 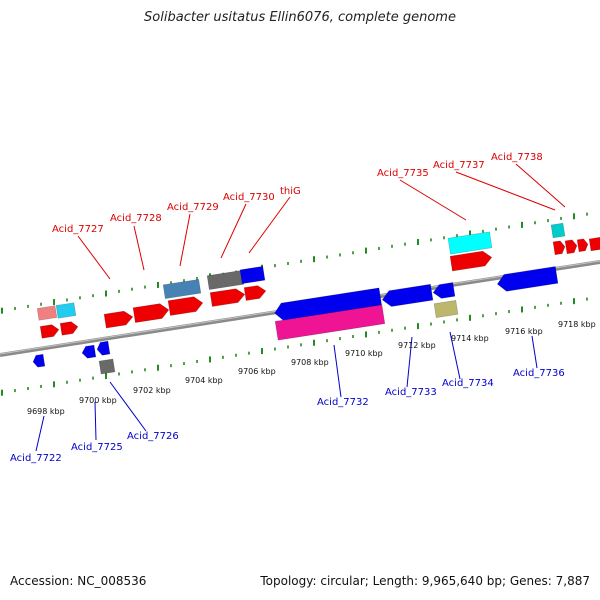 I want to click on accession-text: Accession: NC_008536, so click(x=78, y=581).